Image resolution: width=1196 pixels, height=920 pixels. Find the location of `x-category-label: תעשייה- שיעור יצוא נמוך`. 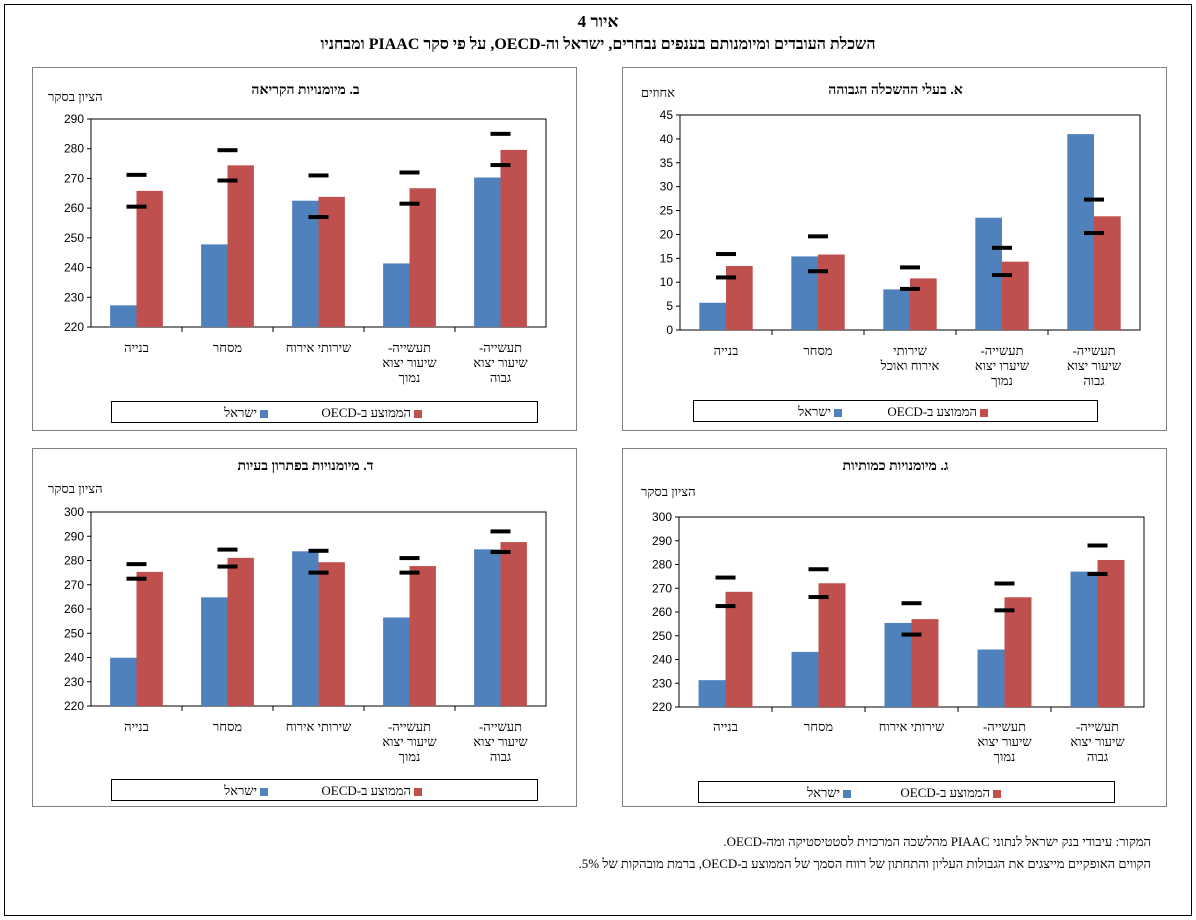

x-category-label: תעשייה- שיעור יצוא נמוך is located at coordinates (410, 362).